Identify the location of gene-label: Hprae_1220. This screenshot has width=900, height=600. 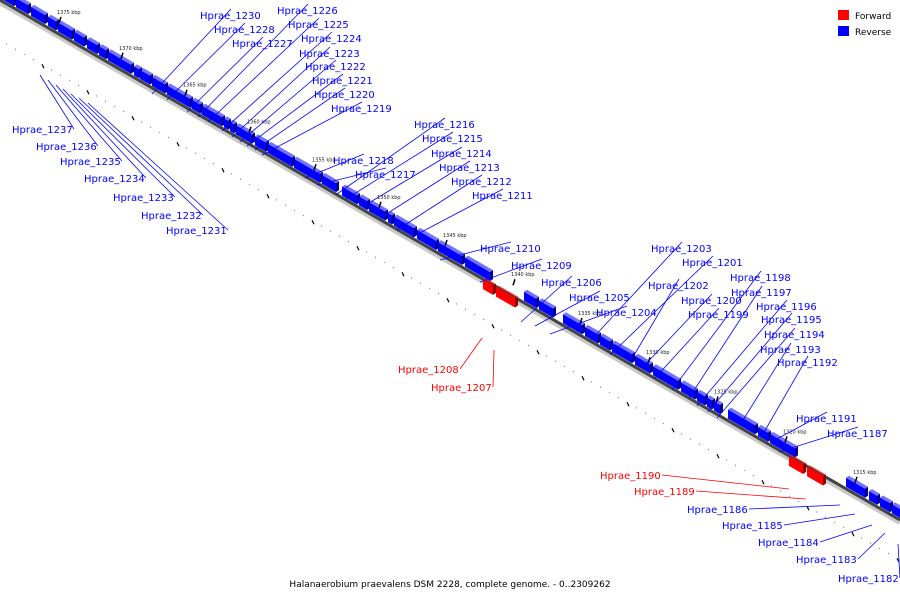
(344, 95).